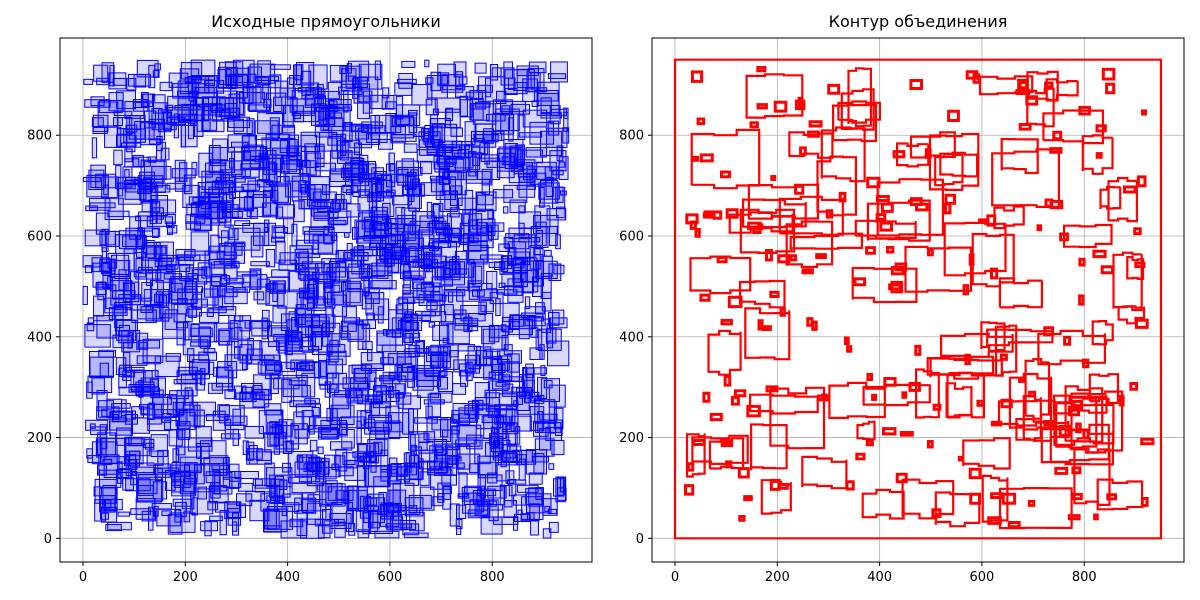 The height and width of the screenshot is (600, 1200). Describe the element at coordinates (918, 21) in the screenshot. I see `right-chart-title: Контур объединения` at that location.